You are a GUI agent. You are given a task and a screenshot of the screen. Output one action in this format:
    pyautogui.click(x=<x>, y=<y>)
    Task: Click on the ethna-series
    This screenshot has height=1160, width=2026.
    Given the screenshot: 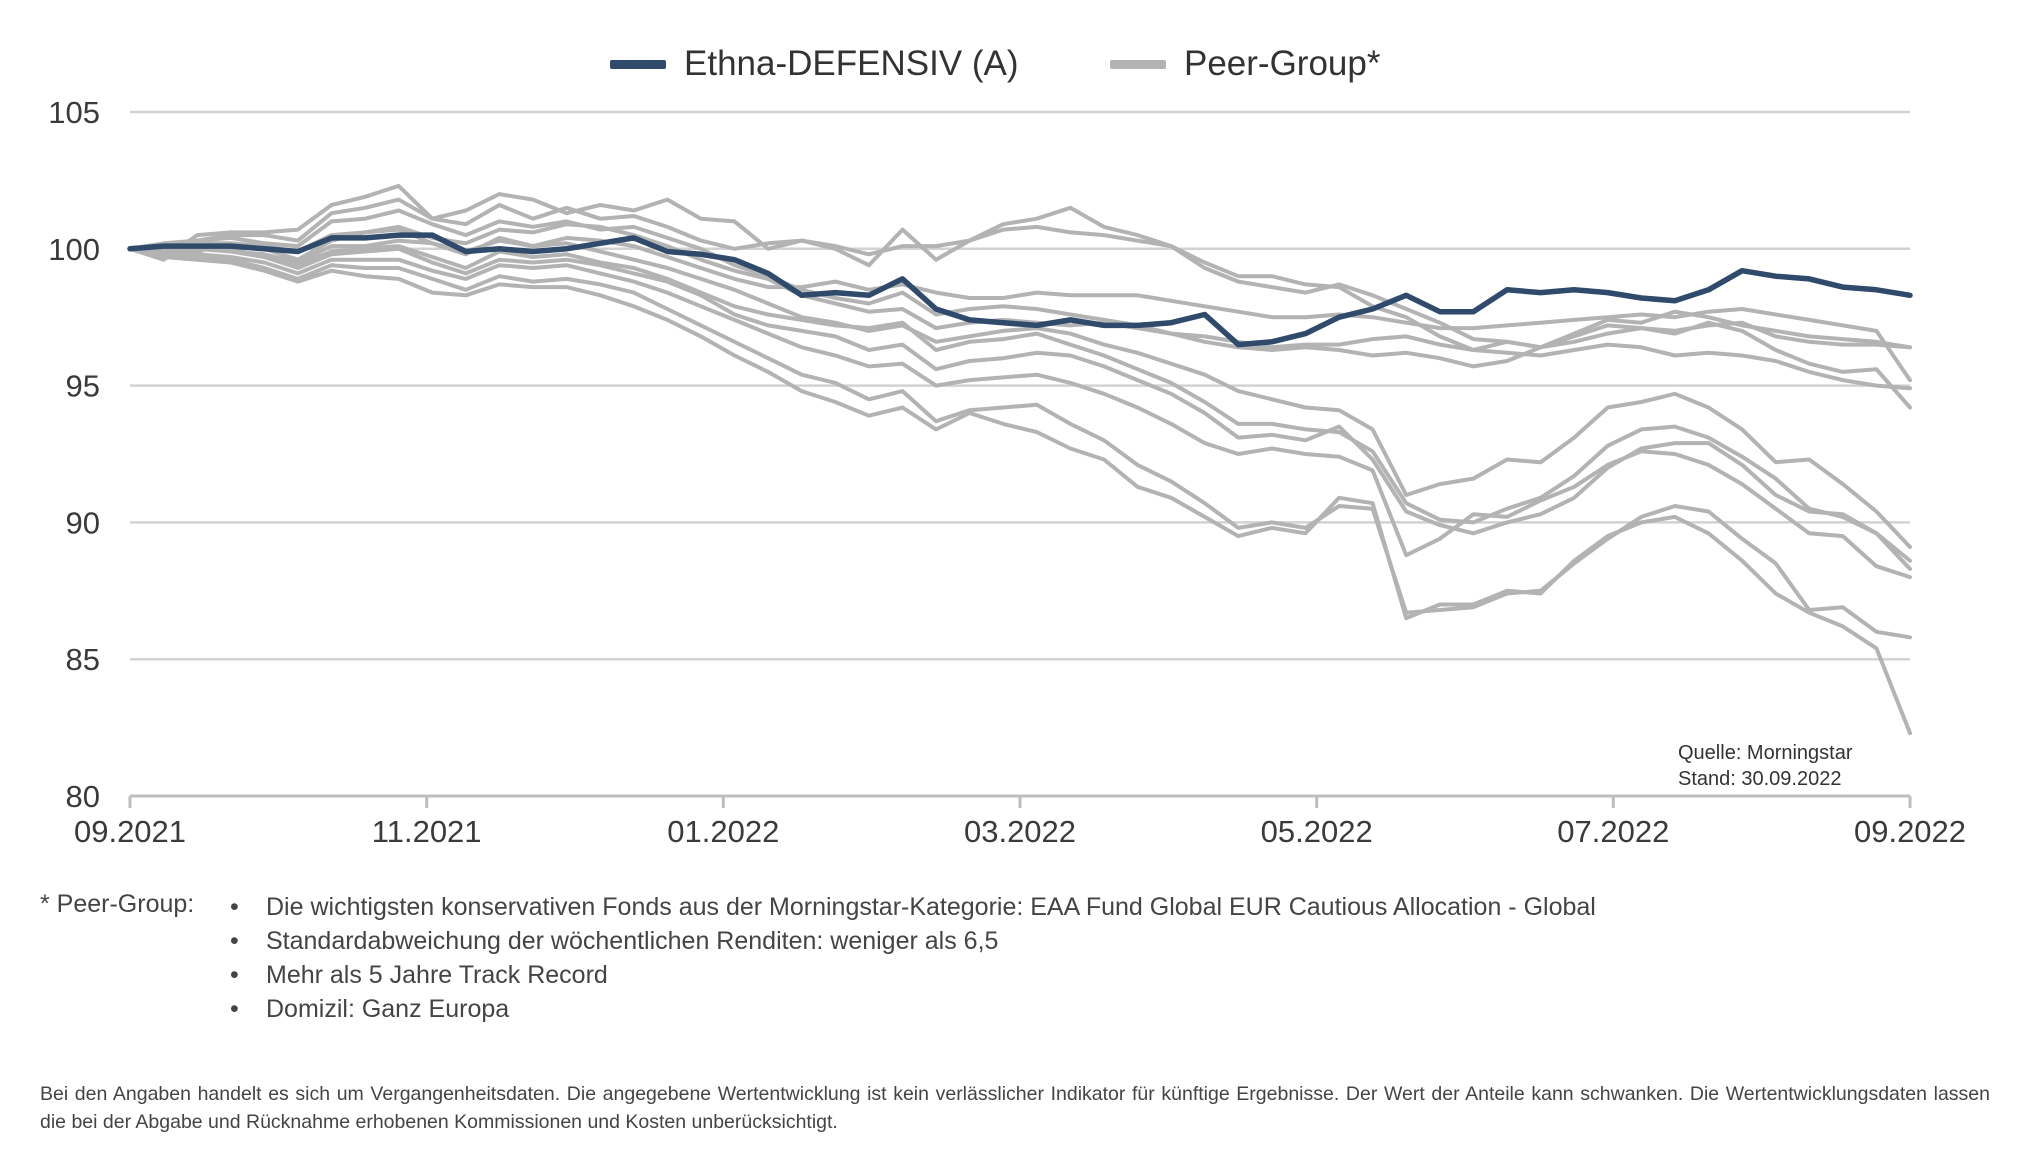 What is the action you would take?
    pyautogui.click(x=1020, y=290)
    